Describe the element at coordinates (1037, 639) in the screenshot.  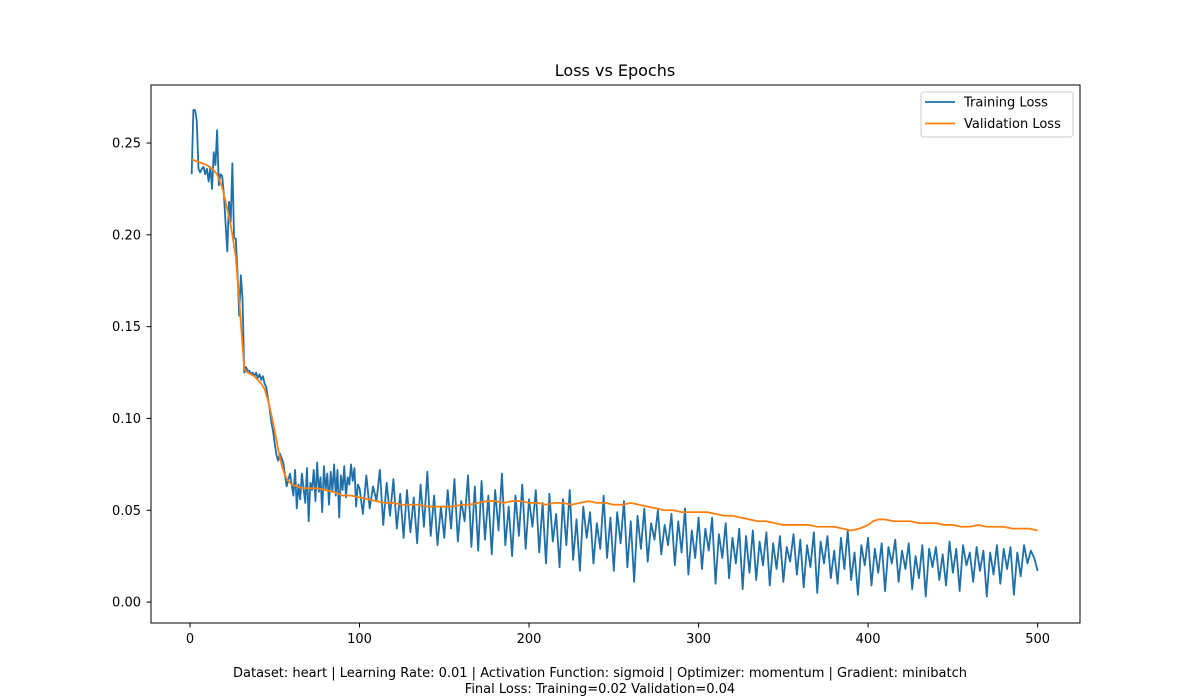
I see `x-tick-label: 500` at that location.